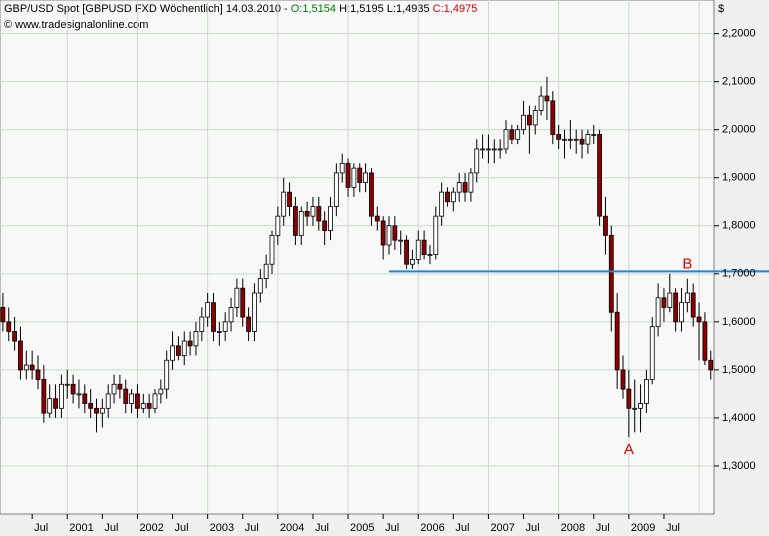 The height and width of the screenshot is (536, 769). What do you see at coordinates (721, 9) in the screenshot?
I see `y-unit: $` at bounding box center [721, 9].